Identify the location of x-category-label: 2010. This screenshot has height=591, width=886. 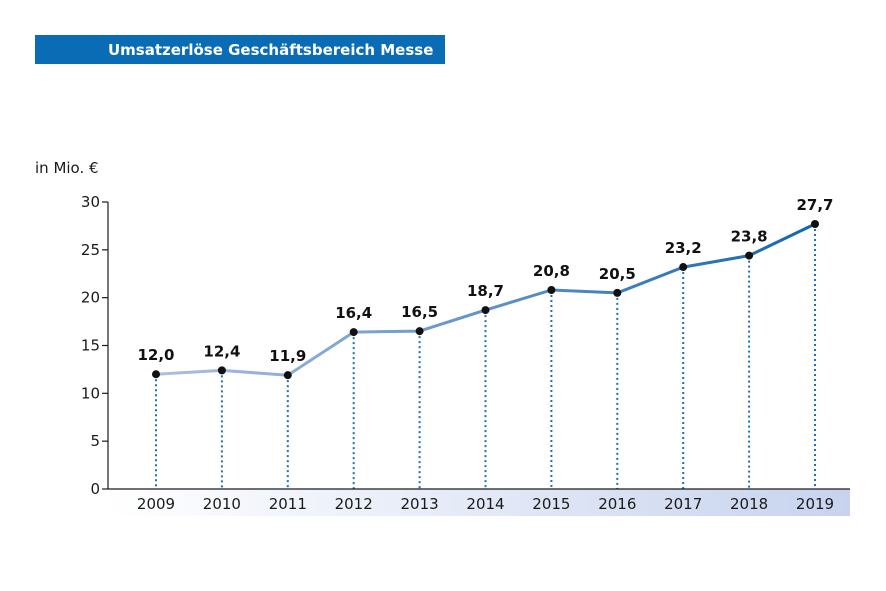
(222, 504).